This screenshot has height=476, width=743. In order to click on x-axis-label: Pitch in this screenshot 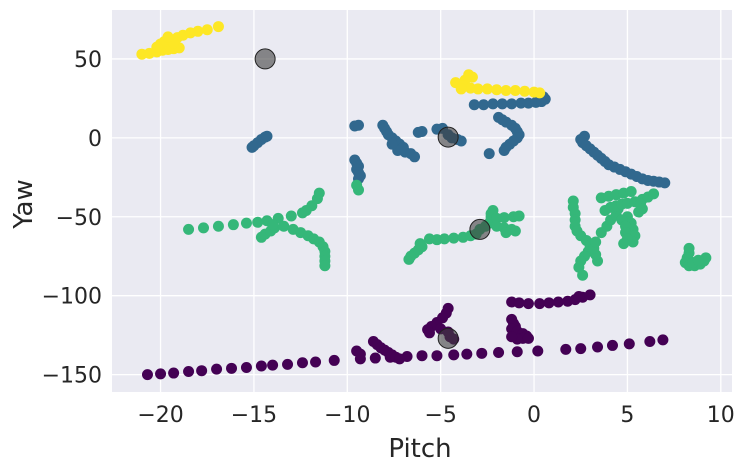, I will do `click(419, 449)`.